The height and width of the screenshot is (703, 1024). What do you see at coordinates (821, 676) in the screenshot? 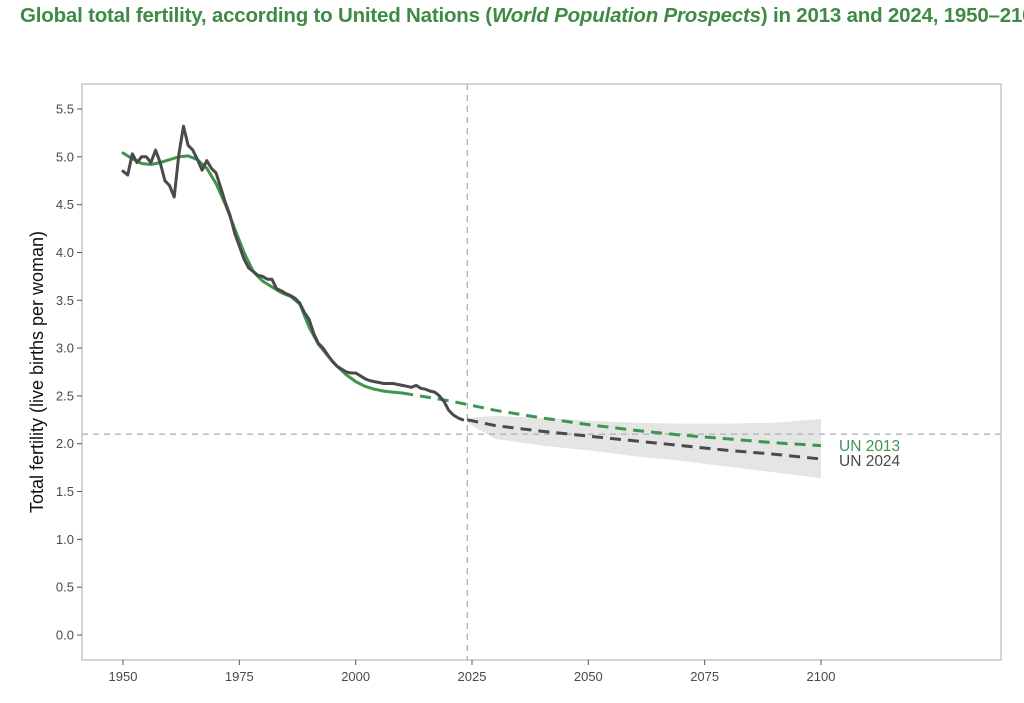
I see `x-tick-label: 2100` at bounding box center [821, 676].